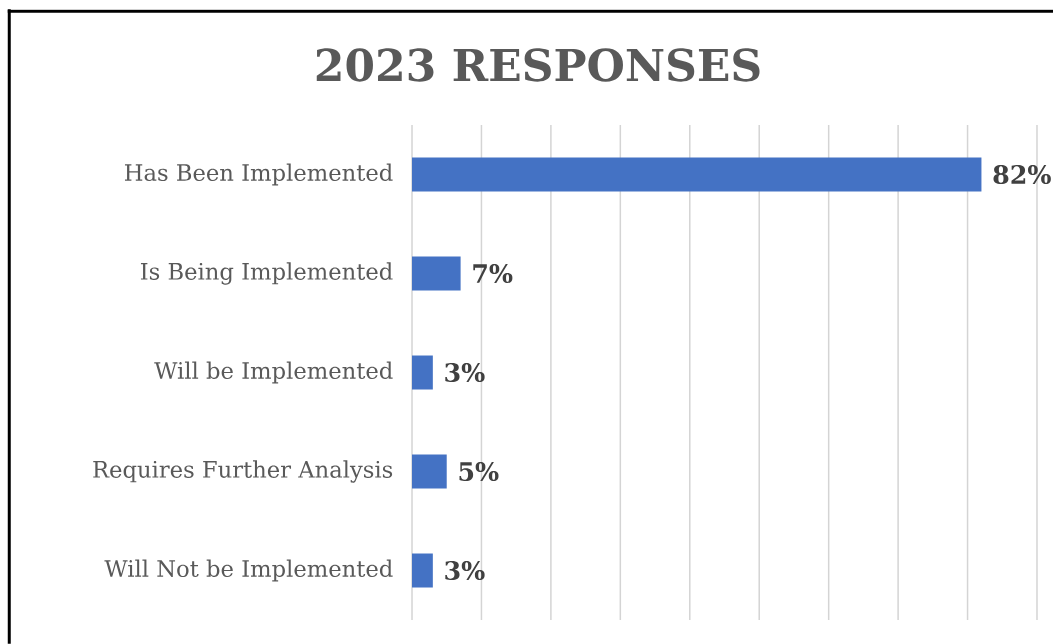 The height and width of the screenshot is (644, 1053). I want to click on data-label: 5%, so click(479, 471).